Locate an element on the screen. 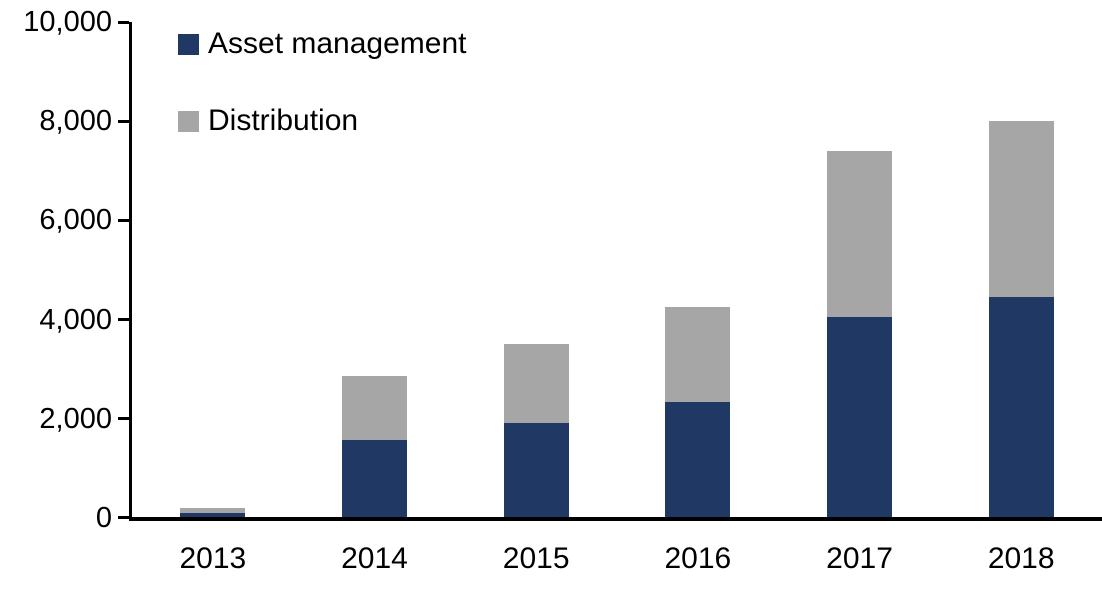 Image resolution: width=1102 pixels, height=594 pixels. bar-stack-2014 is located at coordinates (374, 269).